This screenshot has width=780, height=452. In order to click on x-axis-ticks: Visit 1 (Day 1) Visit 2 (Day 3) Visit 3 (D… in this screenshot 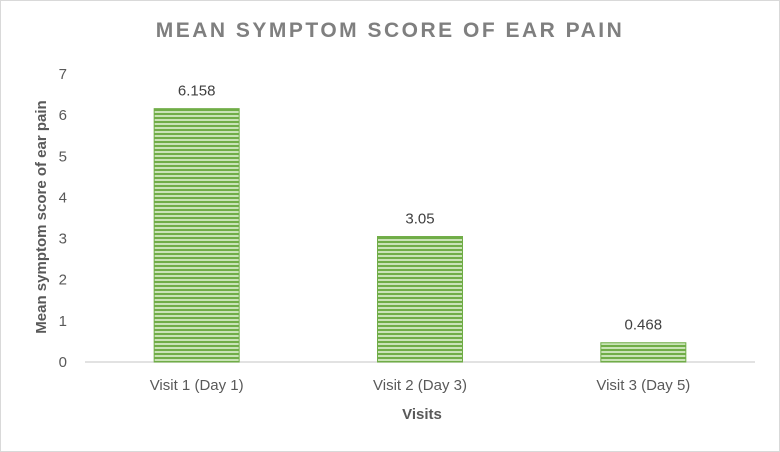, I will do `click(420, 385)`.